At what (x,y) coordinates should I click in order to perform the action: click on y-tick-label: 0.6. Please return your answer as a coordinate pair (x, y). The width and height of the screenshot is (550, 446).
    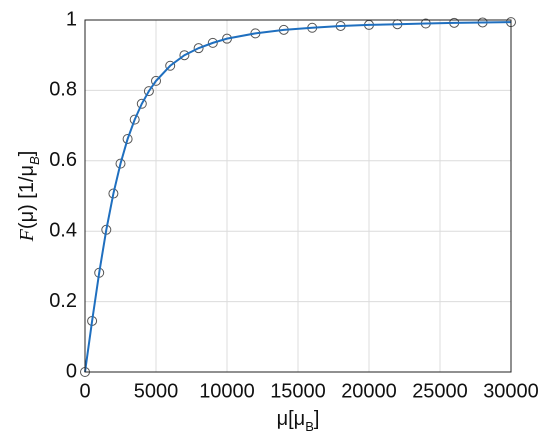
    Looking at the image, I should click on (63, 160).